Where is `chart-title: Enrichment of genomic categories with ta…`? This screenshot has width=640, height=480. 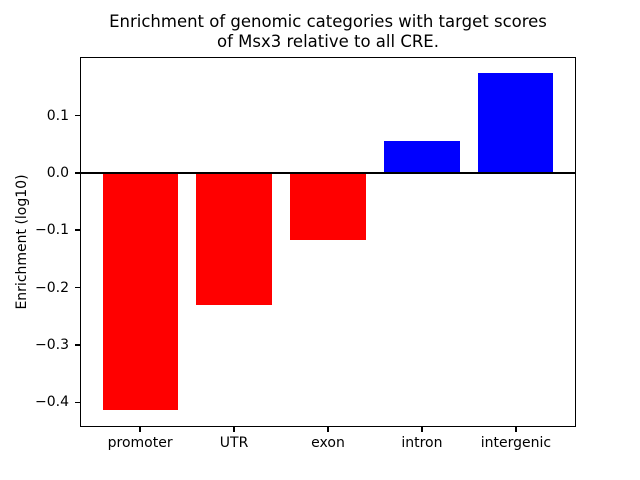
chart-title: Enrichment of genomic categories with ta… is located at coordinates (328, 31).